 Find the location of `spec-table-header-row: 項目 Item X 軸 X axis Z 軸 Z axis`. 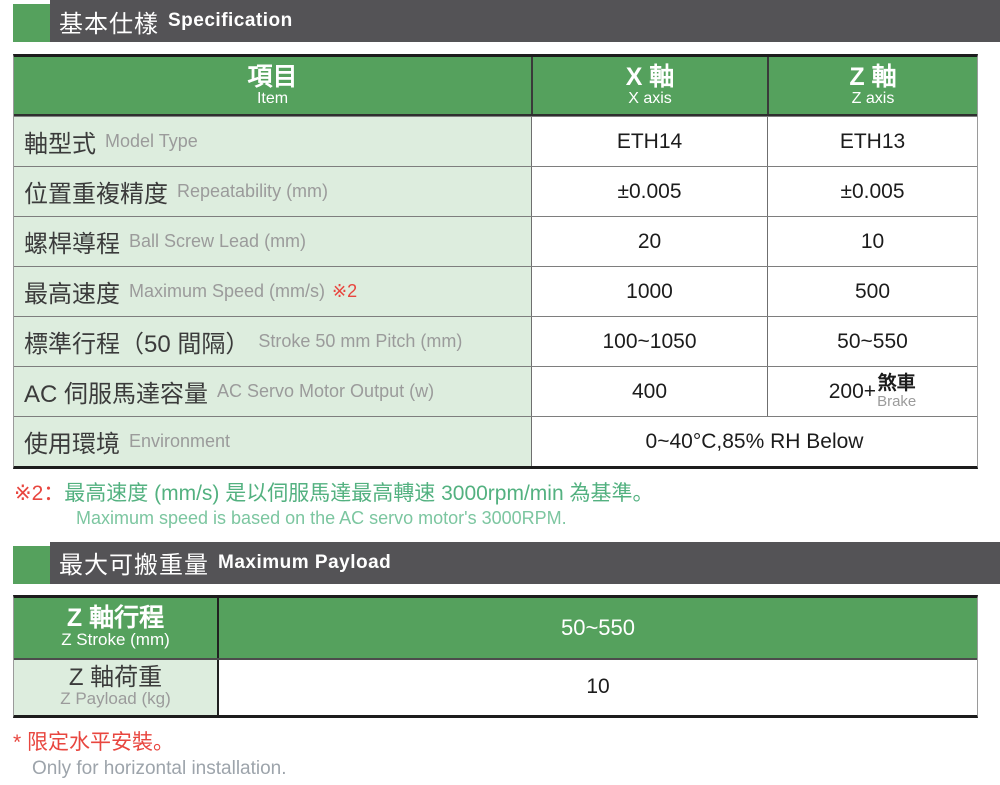

spec-table-header-row: 項目 Item X 軸 X axis Z 軸 Z axis is located at coordinates (495, 86).